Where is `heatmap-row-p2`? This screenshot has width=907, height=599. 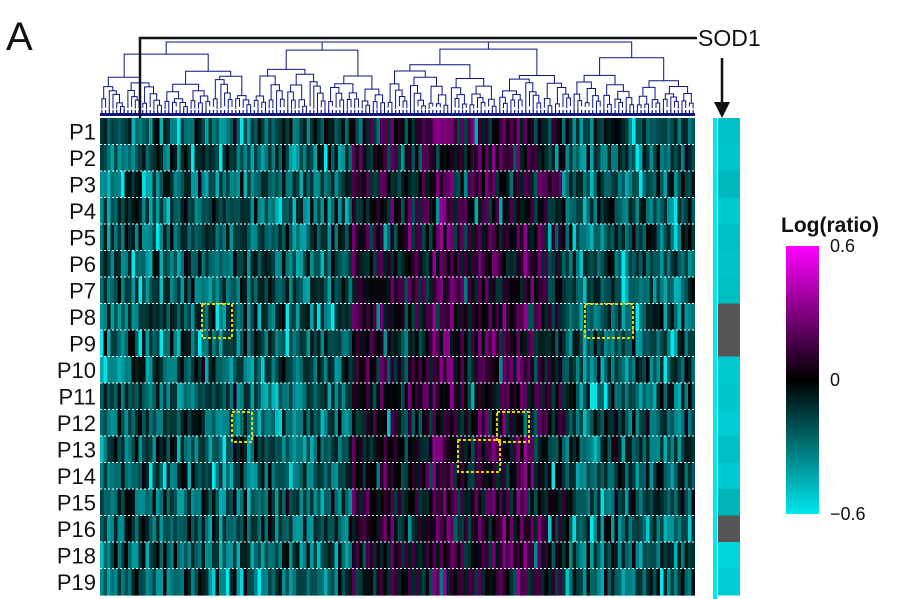
heatmap-row-p2 is located at coordinates (397, 158).